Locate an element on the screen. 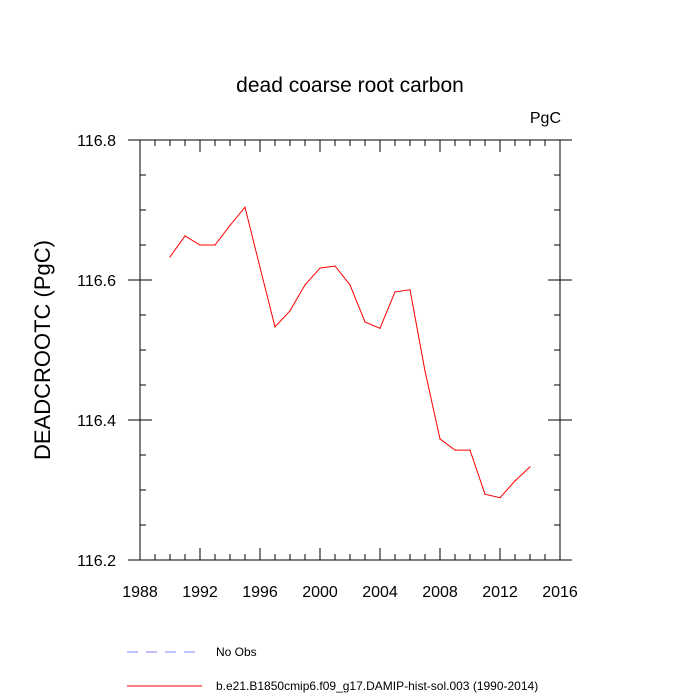 This screenshot has width=700, height=700. x-tick-label: 2008 is located at coordinates (440, 592).